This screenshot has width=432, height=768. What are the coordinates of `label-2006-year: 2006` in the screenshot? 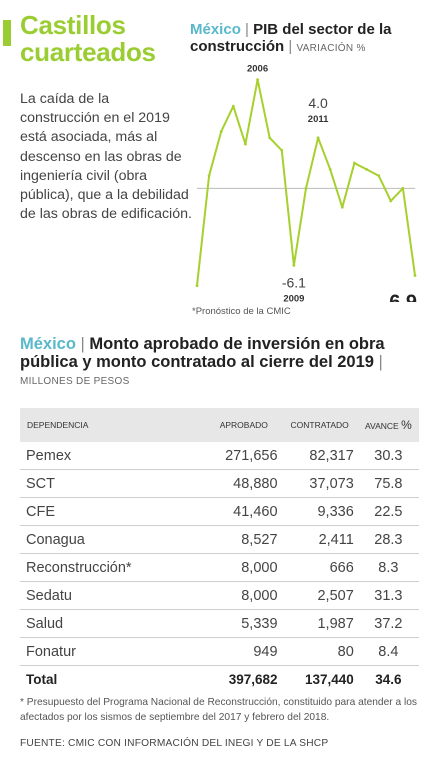 It's located at (257, 69).